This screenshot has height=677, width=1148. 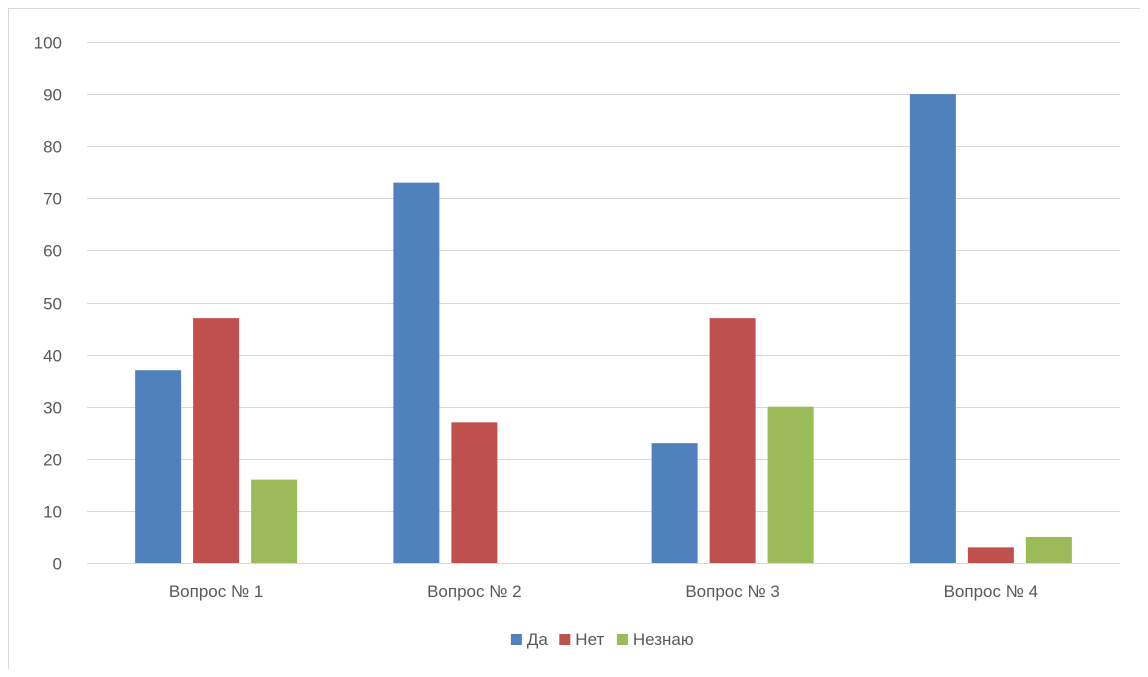 I want to click on x-category-label: Вопрос № 4, so click(x=991, y=591).